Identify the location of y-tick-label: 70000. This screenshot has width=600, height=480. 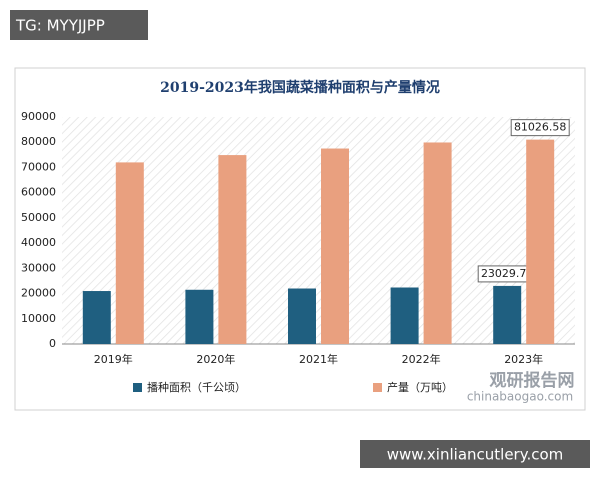
(38, 166).